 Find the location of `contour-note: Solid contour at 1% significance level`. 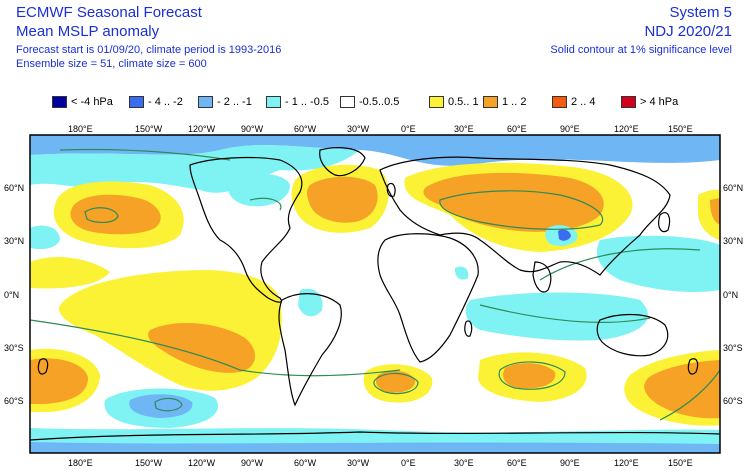

contour-note: Solid contour at 1% significance level is located at coordinates (641, 50).